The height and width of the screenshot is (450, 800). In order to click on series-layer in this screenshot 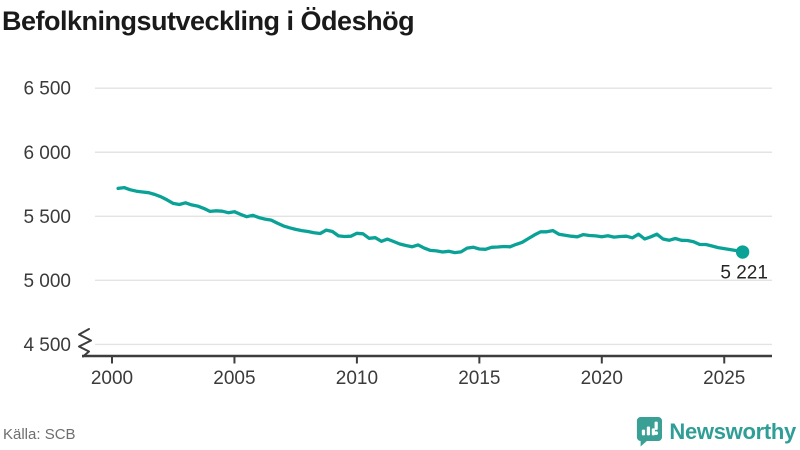, I will do `click(433, 222)`.